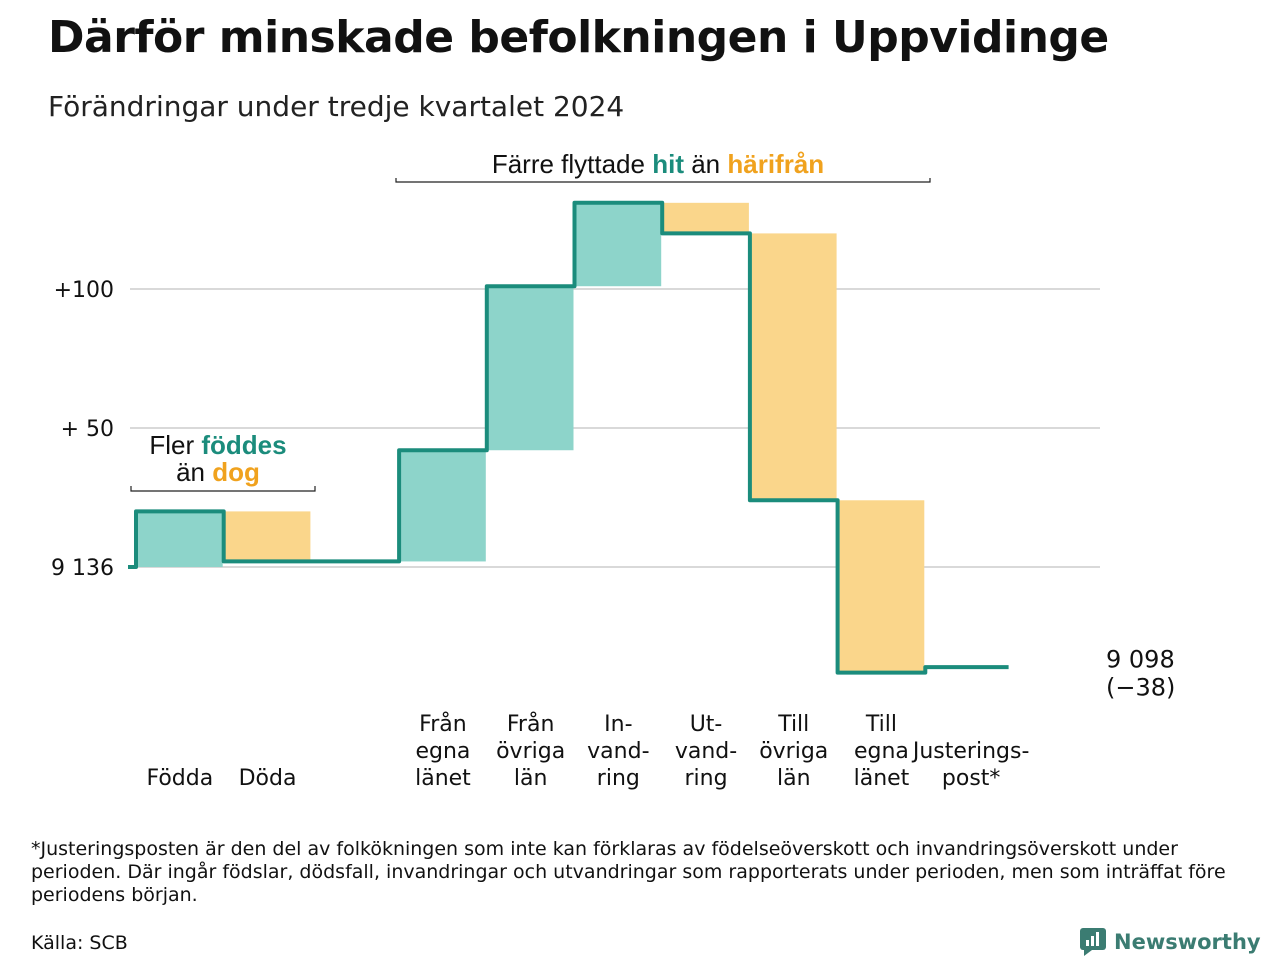  What do you see at coordinates (179, 778) in the screenshot?
I see `category-label: Födda` at bounding box center [179, 778].